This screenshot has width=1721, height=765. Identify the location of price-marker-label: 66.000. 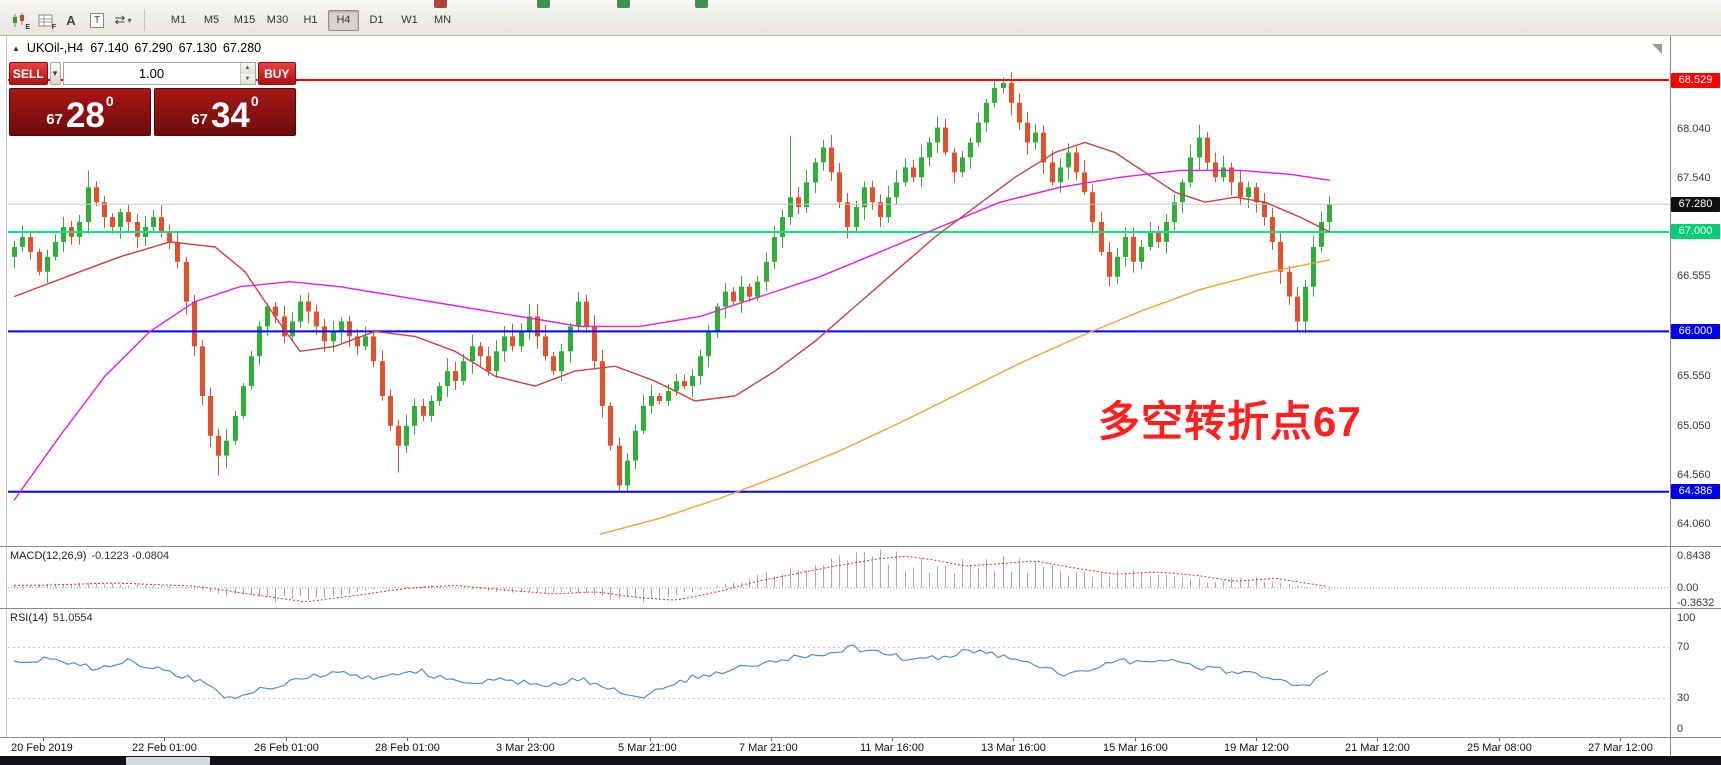
(1695, 331).